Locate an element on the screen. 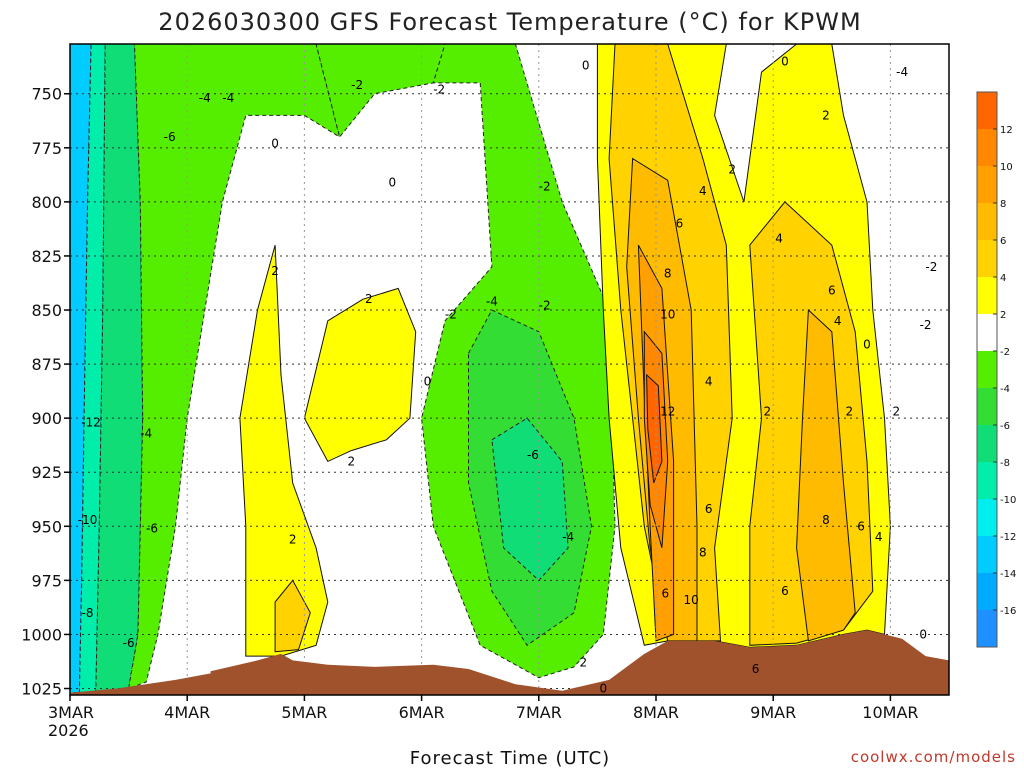 The height and width of the screenshot is (768, 1024). x-tick-sublabel: 2026 is located at coordinates (68, 730).